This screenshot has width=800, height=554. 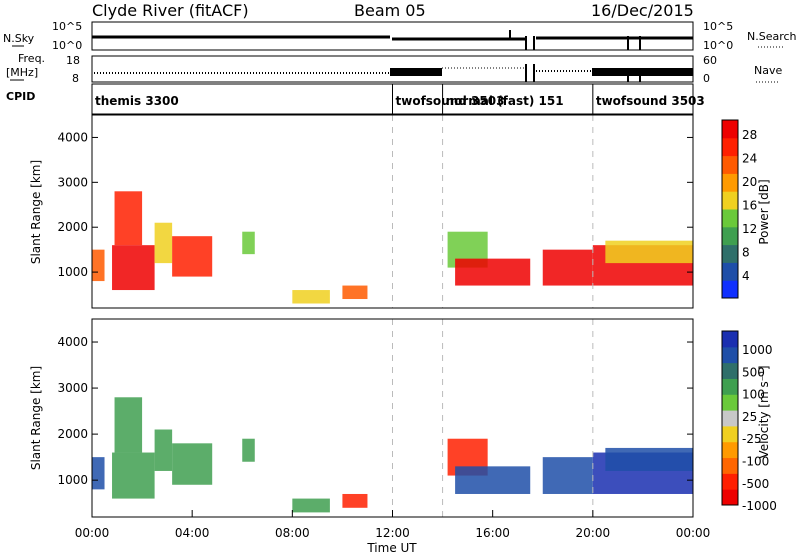 What do you see at coordinates (706, 78) in the screenshot?
I see `nave-tick-bottom: 0` at bounding box center [706, 78].